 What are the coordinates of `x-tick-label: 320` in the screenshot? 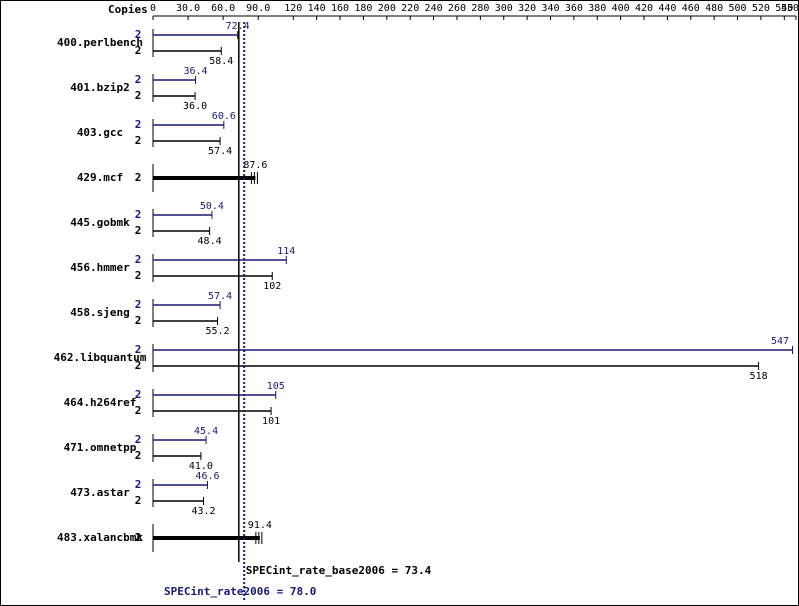 It's located at (527, 8).